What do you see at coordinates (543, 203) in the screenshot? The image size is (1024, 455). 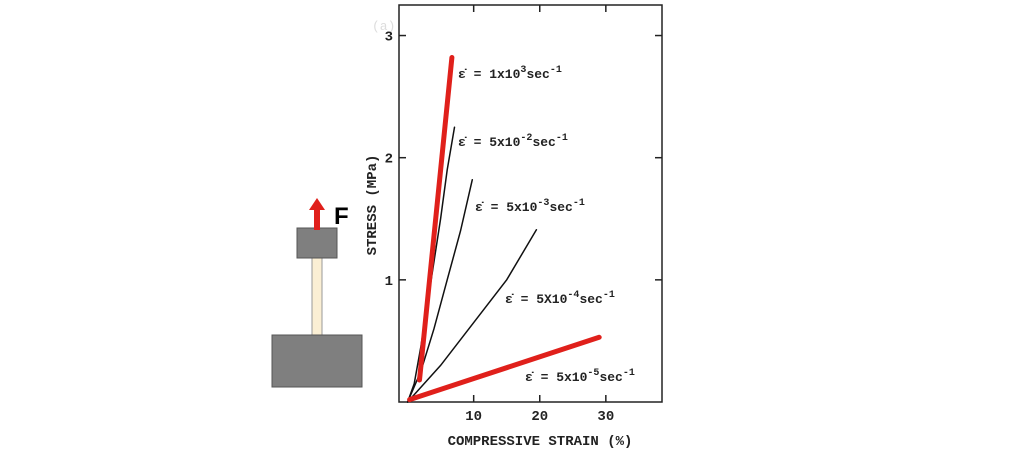 I see `rate-exponent: -3` at bounding box center [543, 203].